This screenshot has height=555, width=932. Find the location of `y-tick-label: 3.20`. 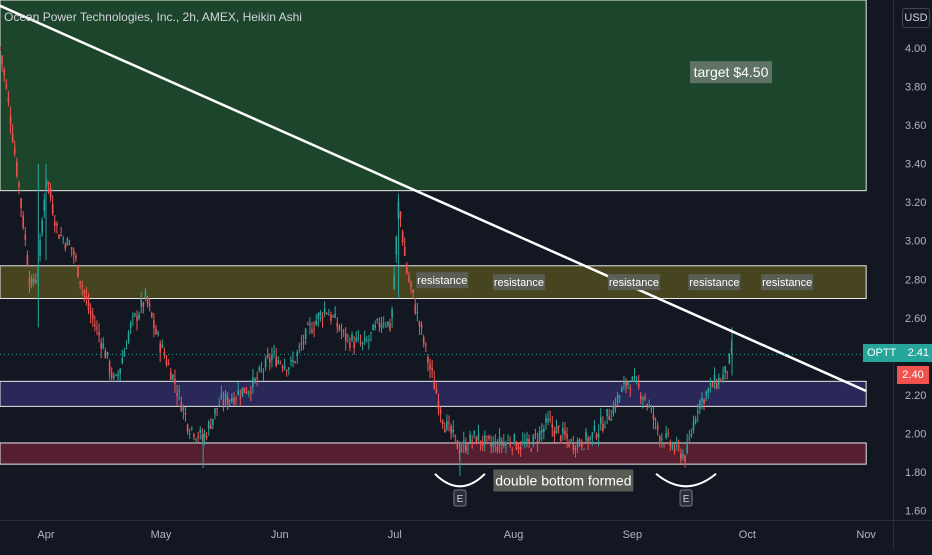

y-tick-label: 3.20 is located at coordinates (915, 203).